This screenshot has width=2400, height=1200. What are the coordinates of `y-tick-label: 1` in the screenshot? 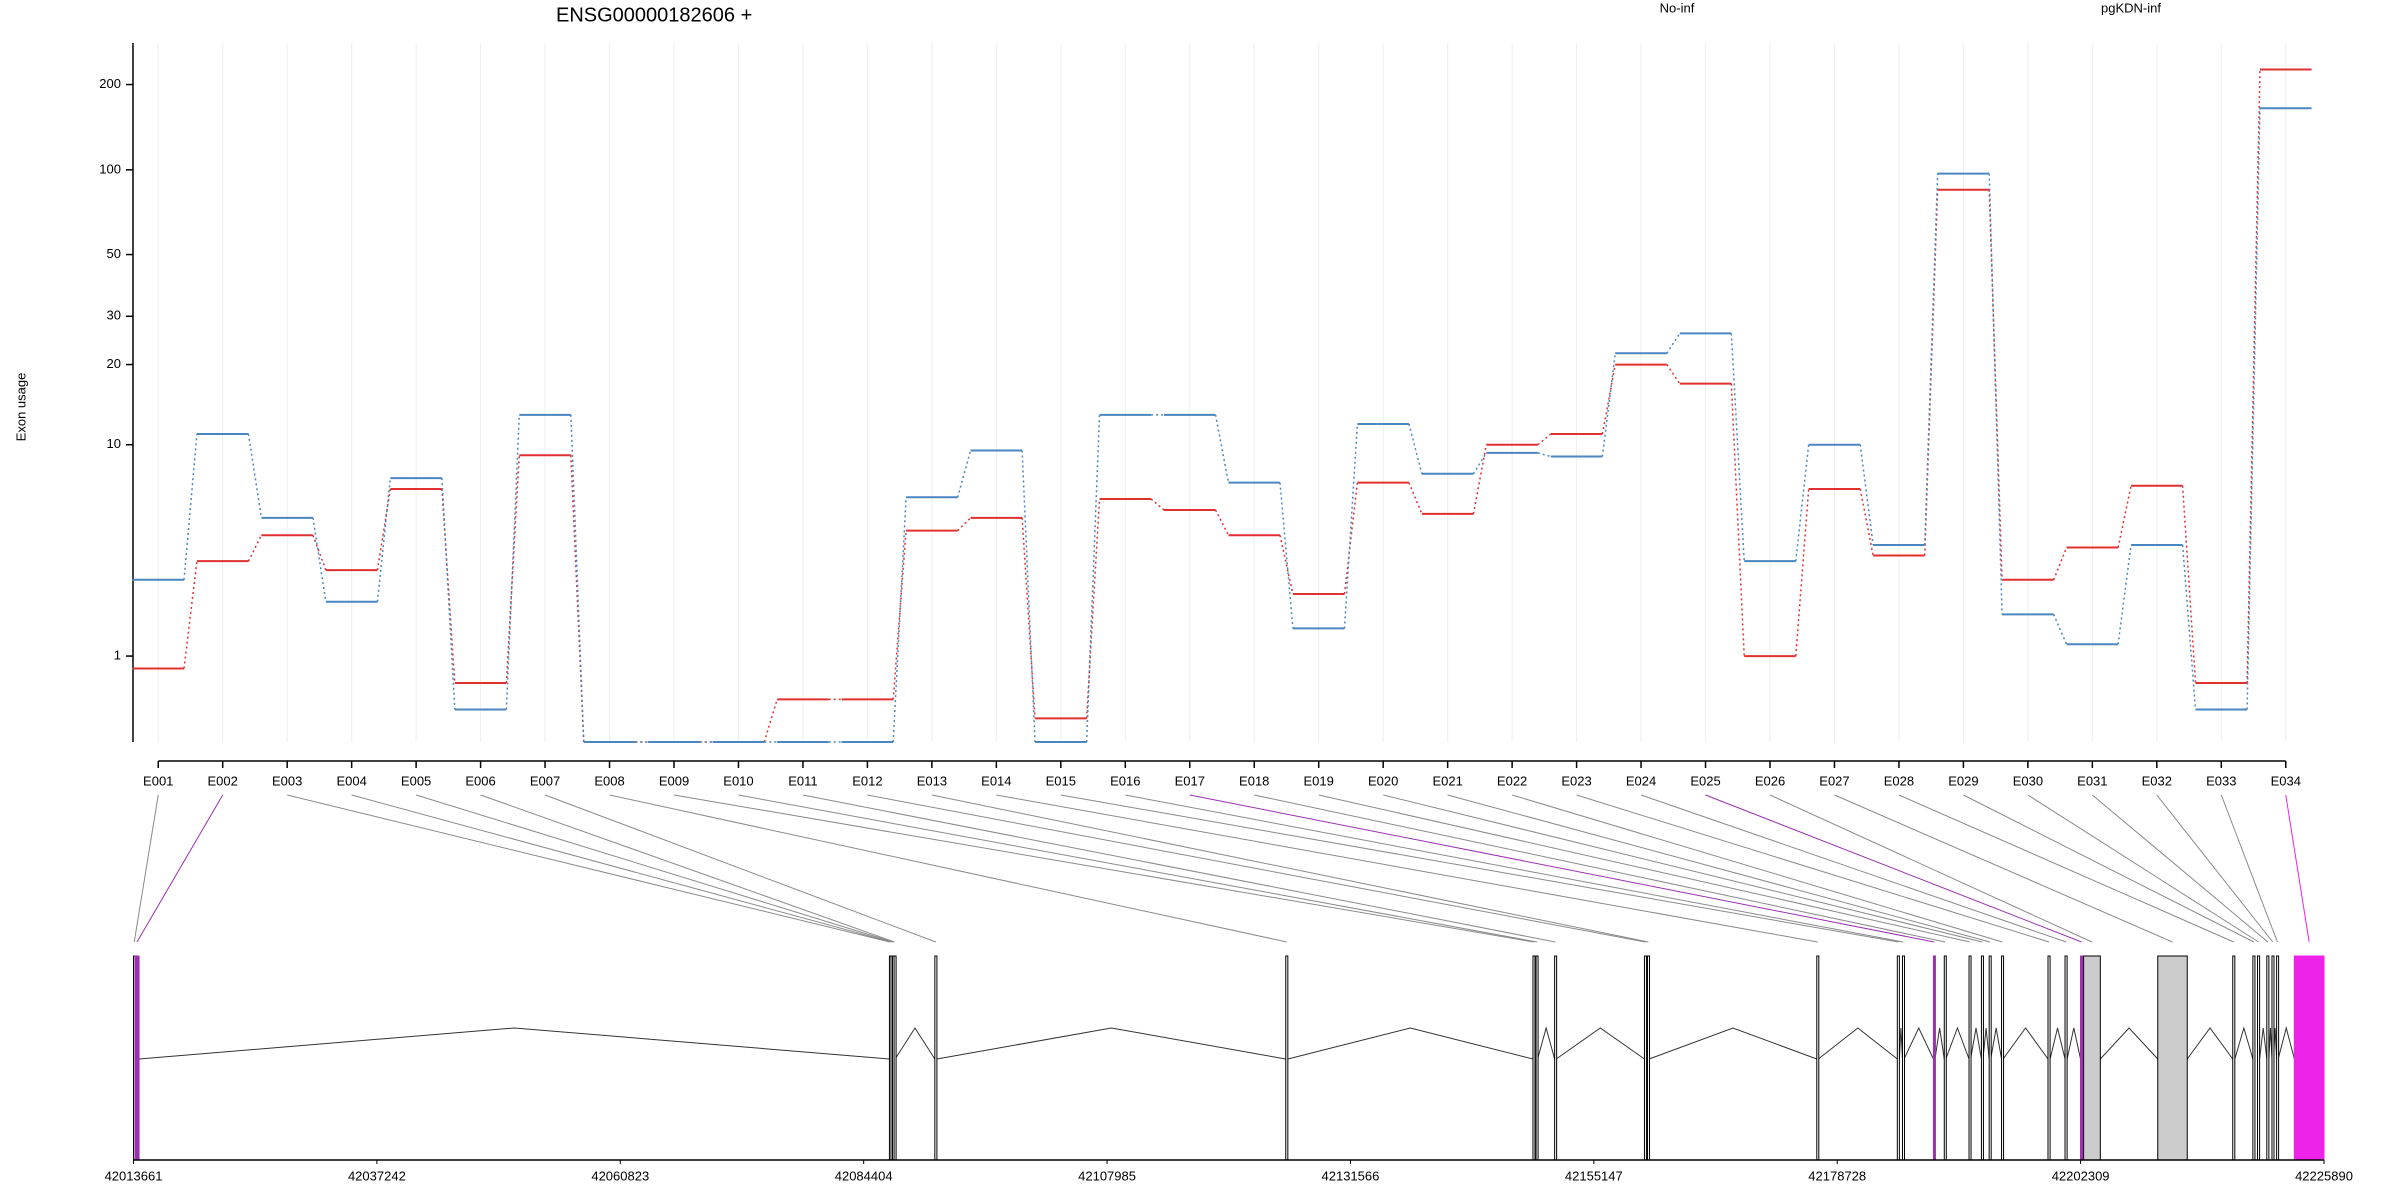 It's located at (117, 655).